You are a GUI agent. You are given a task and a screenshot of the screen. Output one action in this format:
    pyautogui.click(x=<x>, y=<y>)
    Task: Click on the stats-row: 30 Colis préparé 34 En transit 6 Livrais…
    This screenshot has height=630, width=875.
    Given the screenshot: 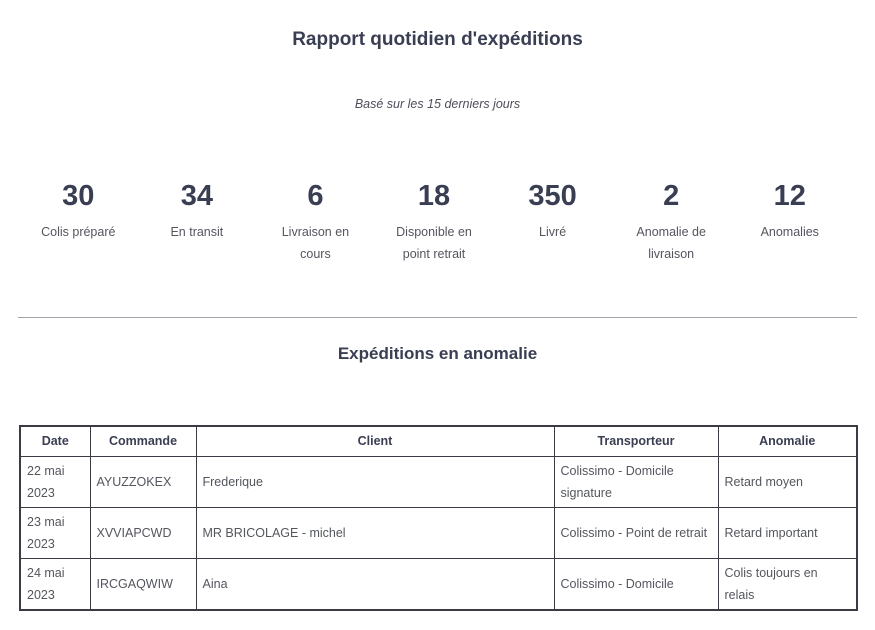 What is the action you would take?
    pyautogui.click(x=434, y=222)
    